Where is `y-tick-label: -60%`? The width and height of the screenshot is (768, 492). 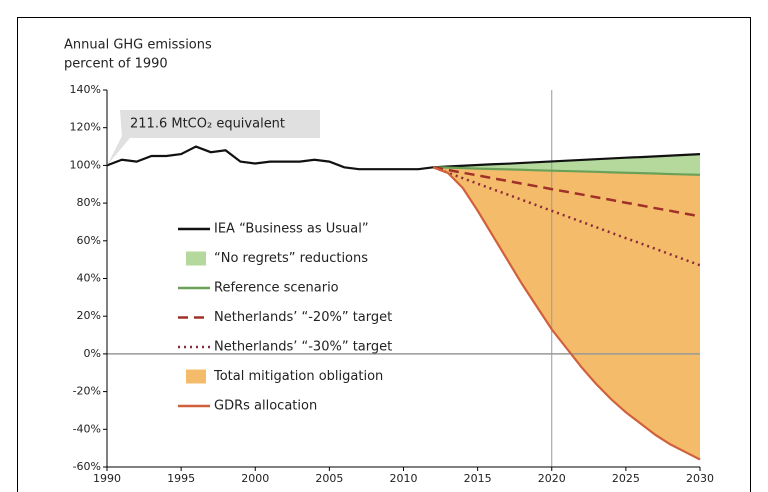 y-tick-label: -60% is located at coordinates (87, 466).